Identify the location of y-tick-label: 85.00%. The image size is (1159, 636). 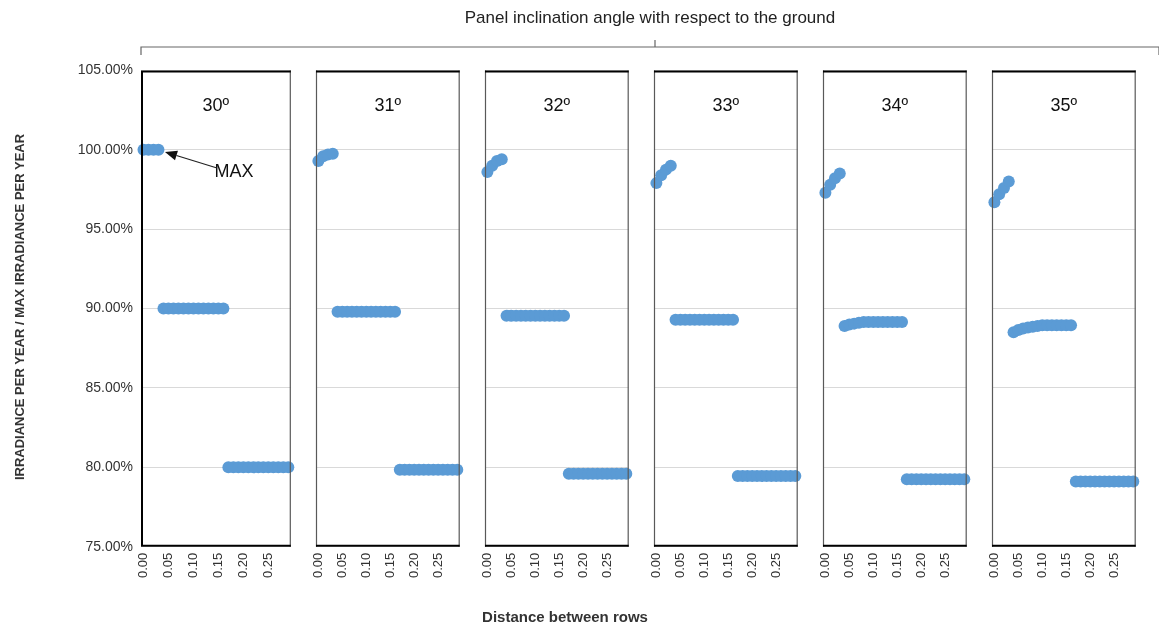
(109, 386).